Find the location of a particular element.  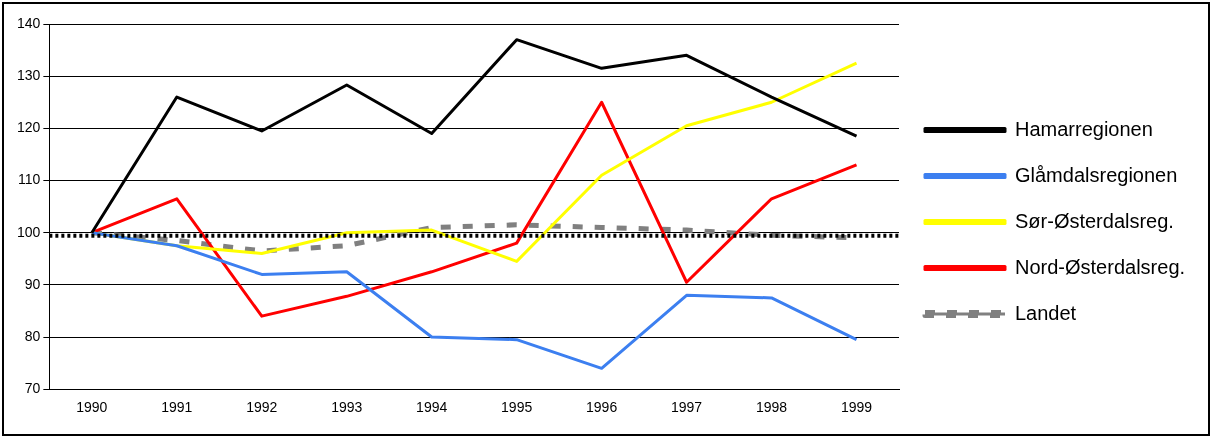

y-tick-label: 140 is located at coordinates (29, 22).